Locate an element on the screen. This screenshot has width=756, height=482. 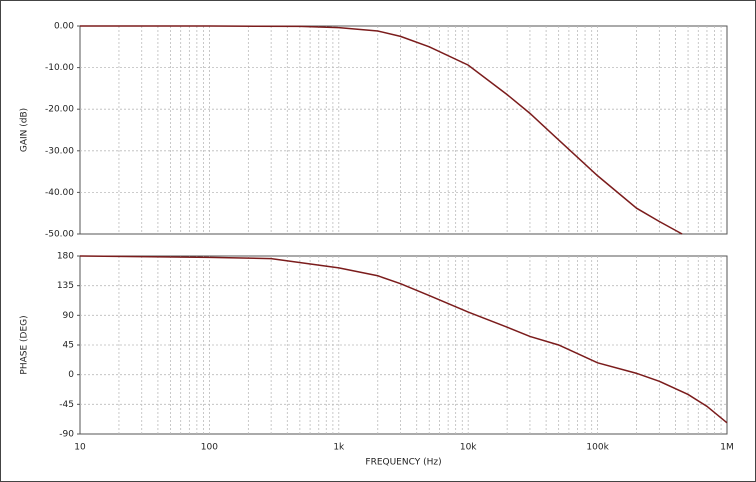
x-tick-label: 1M is located at coordinates (727, 448).